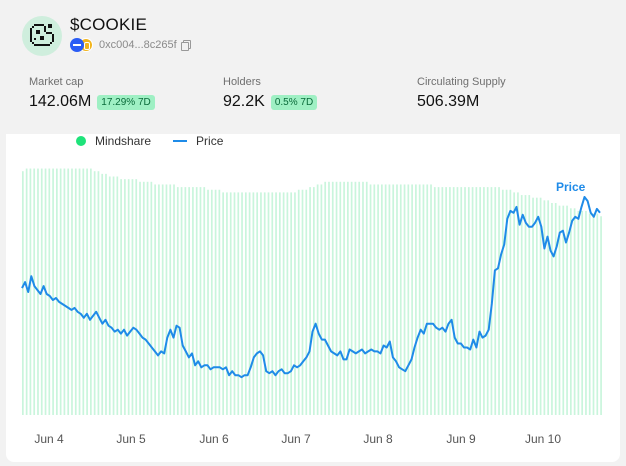 This screenshot has width=626, height=466. What do you see at coordinates (210, 141) in the screenshot?
I see `legend-label-price: Price` at bounding box center [210, 141].